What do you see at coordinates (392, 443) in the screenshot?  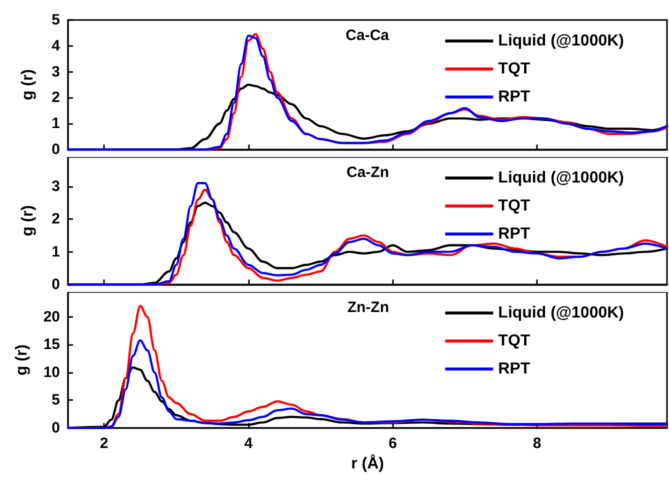 I see `x-tick-label: 6` at bounding box center [392, 443].